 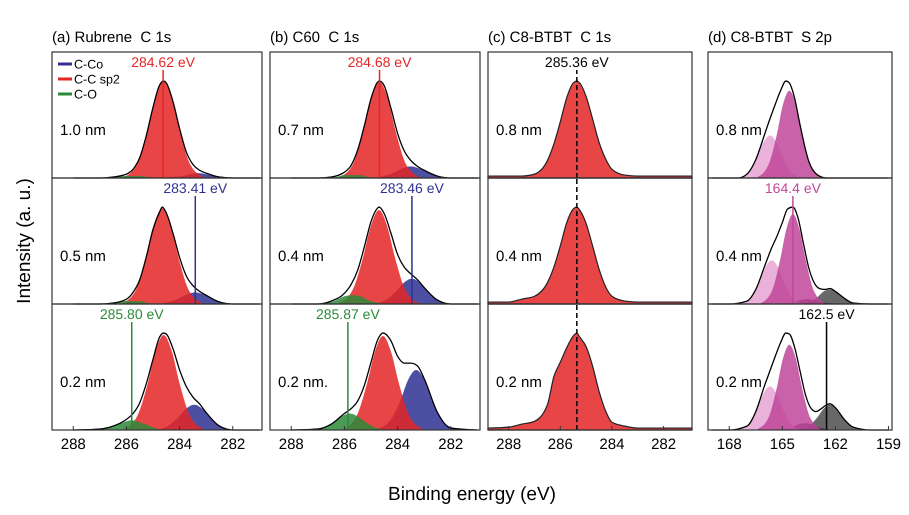 I want to click on x-axis-title: Binding energy (eV), so click(x=472, y=494).